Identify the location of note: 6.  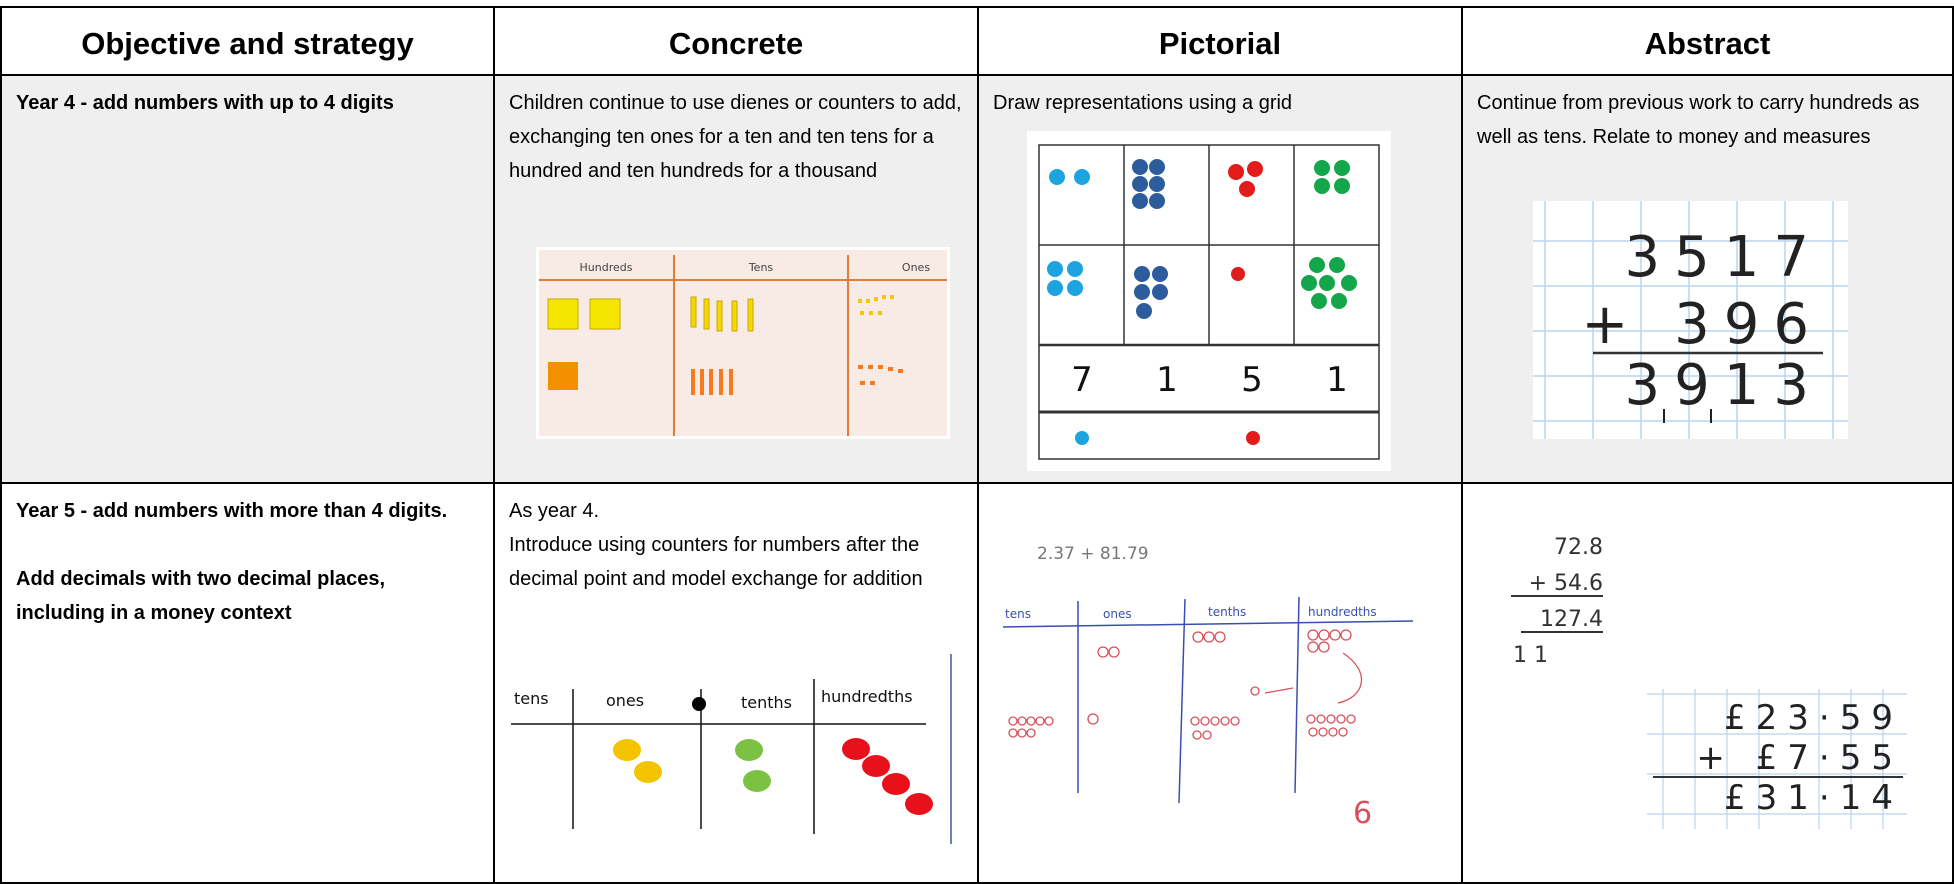
(1362, 813).